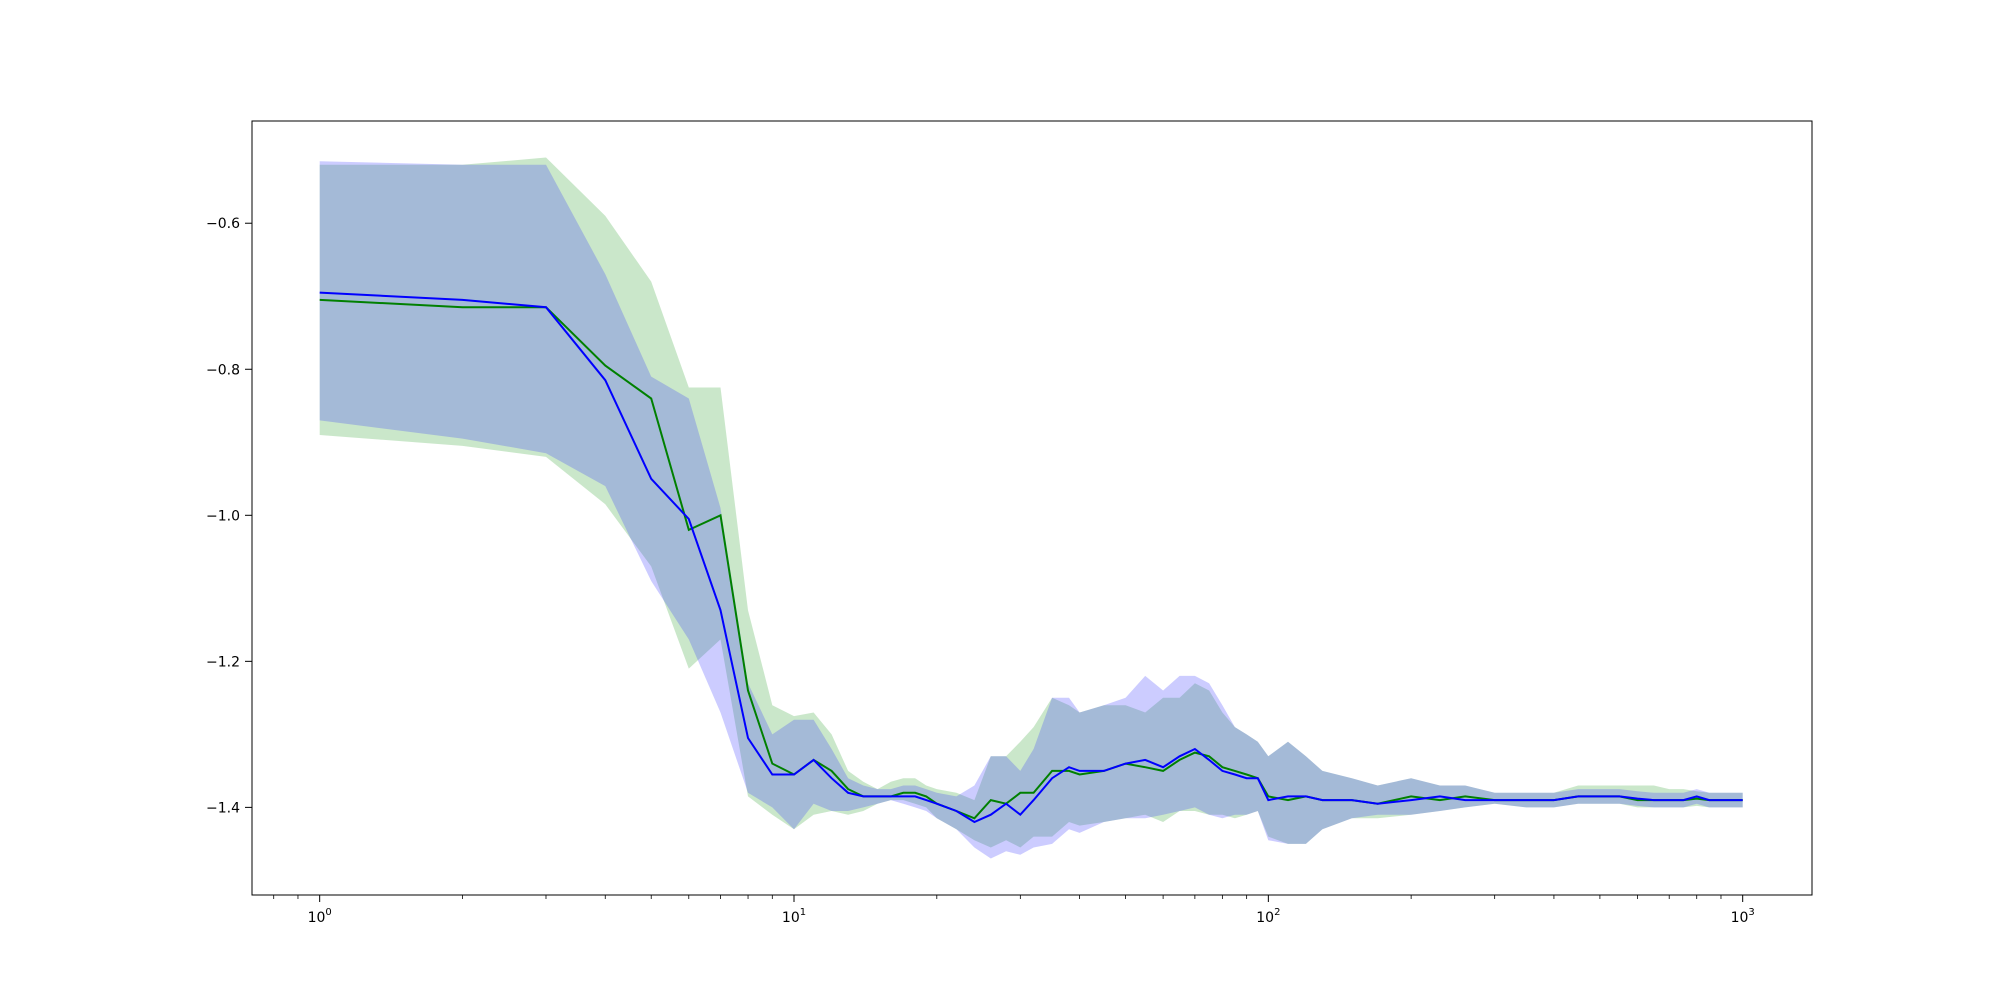 The image size is (2000, 1000). I want to click on y-tick-label: −0.6, so click(223, 224).